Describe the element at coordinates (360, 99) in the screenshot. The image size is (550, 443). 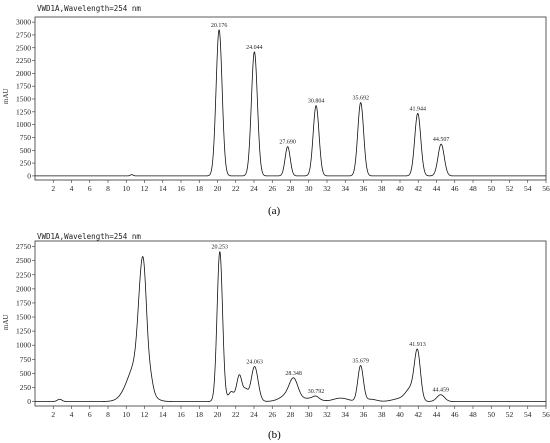
I see `peak-label: 35.692` at that location.